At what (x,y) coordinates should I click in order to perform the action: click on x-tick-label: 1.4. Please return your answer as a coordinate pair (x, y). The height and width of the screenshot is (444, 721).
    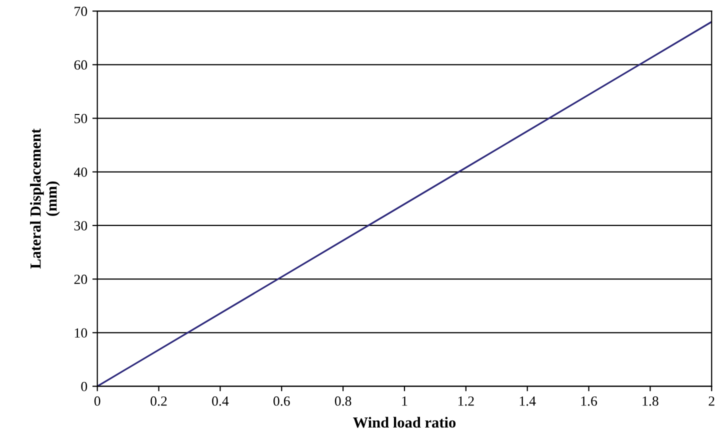
    Looking at the image, I should click on (528, 401).